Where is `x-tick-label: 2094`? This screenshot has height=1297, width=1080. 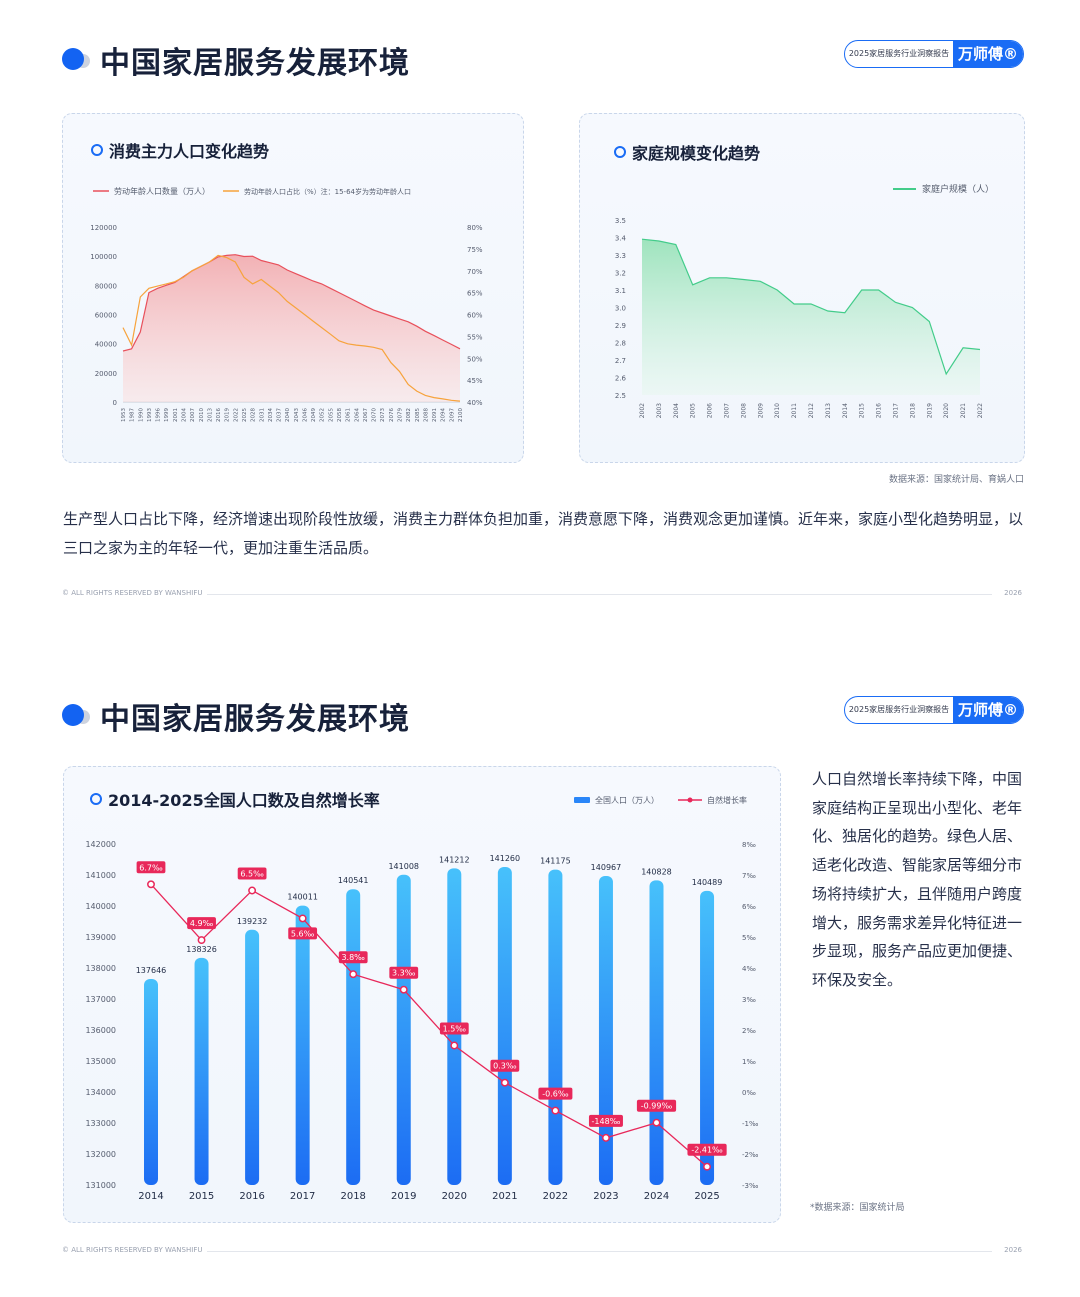
x-tick-label: 2094 is located at coordinates (444, 415).